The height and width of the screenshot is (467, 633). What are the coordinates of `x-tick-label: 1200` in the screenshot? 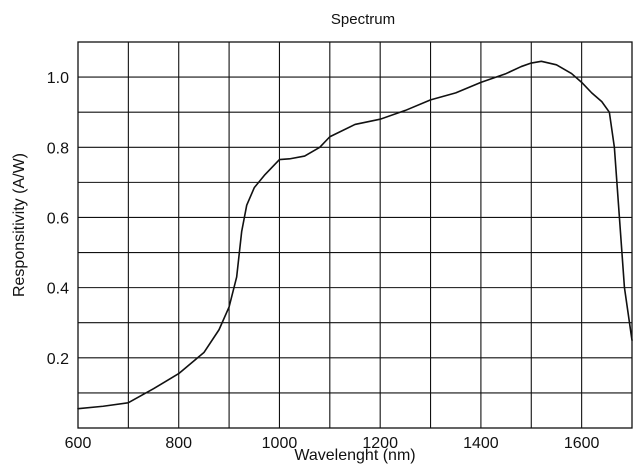 It's located at (380, 443).